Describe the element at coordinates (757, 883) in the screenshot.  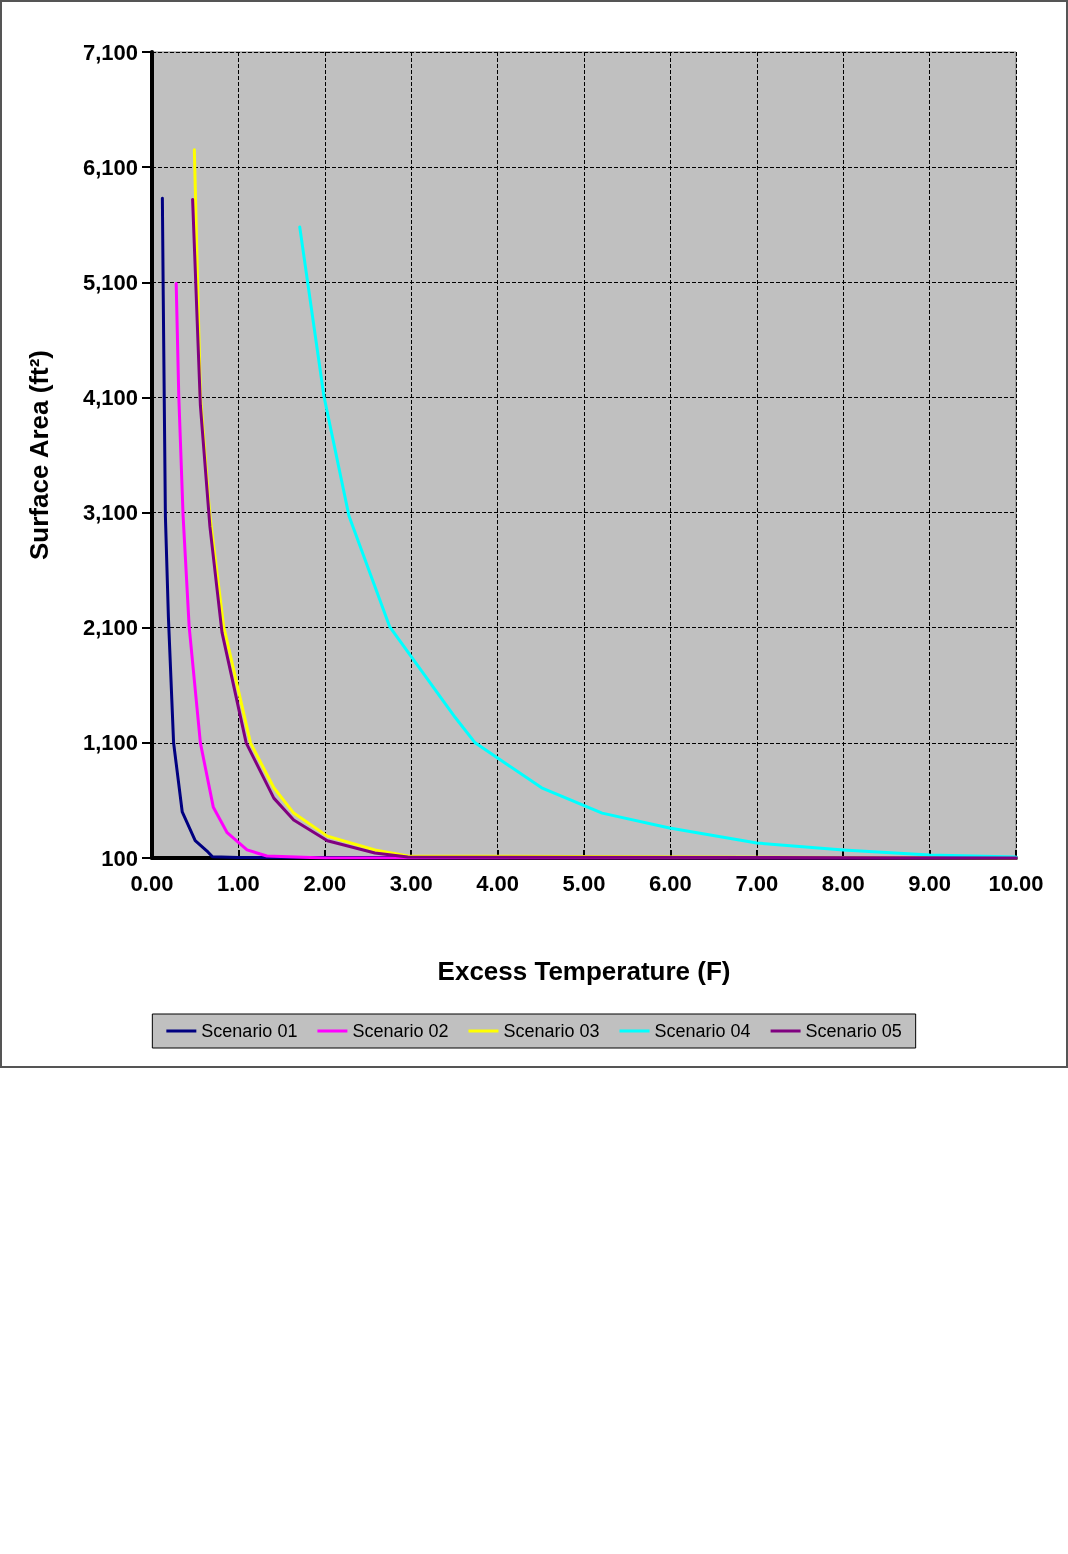
I see `x-tick-label: 7.00` at that location.